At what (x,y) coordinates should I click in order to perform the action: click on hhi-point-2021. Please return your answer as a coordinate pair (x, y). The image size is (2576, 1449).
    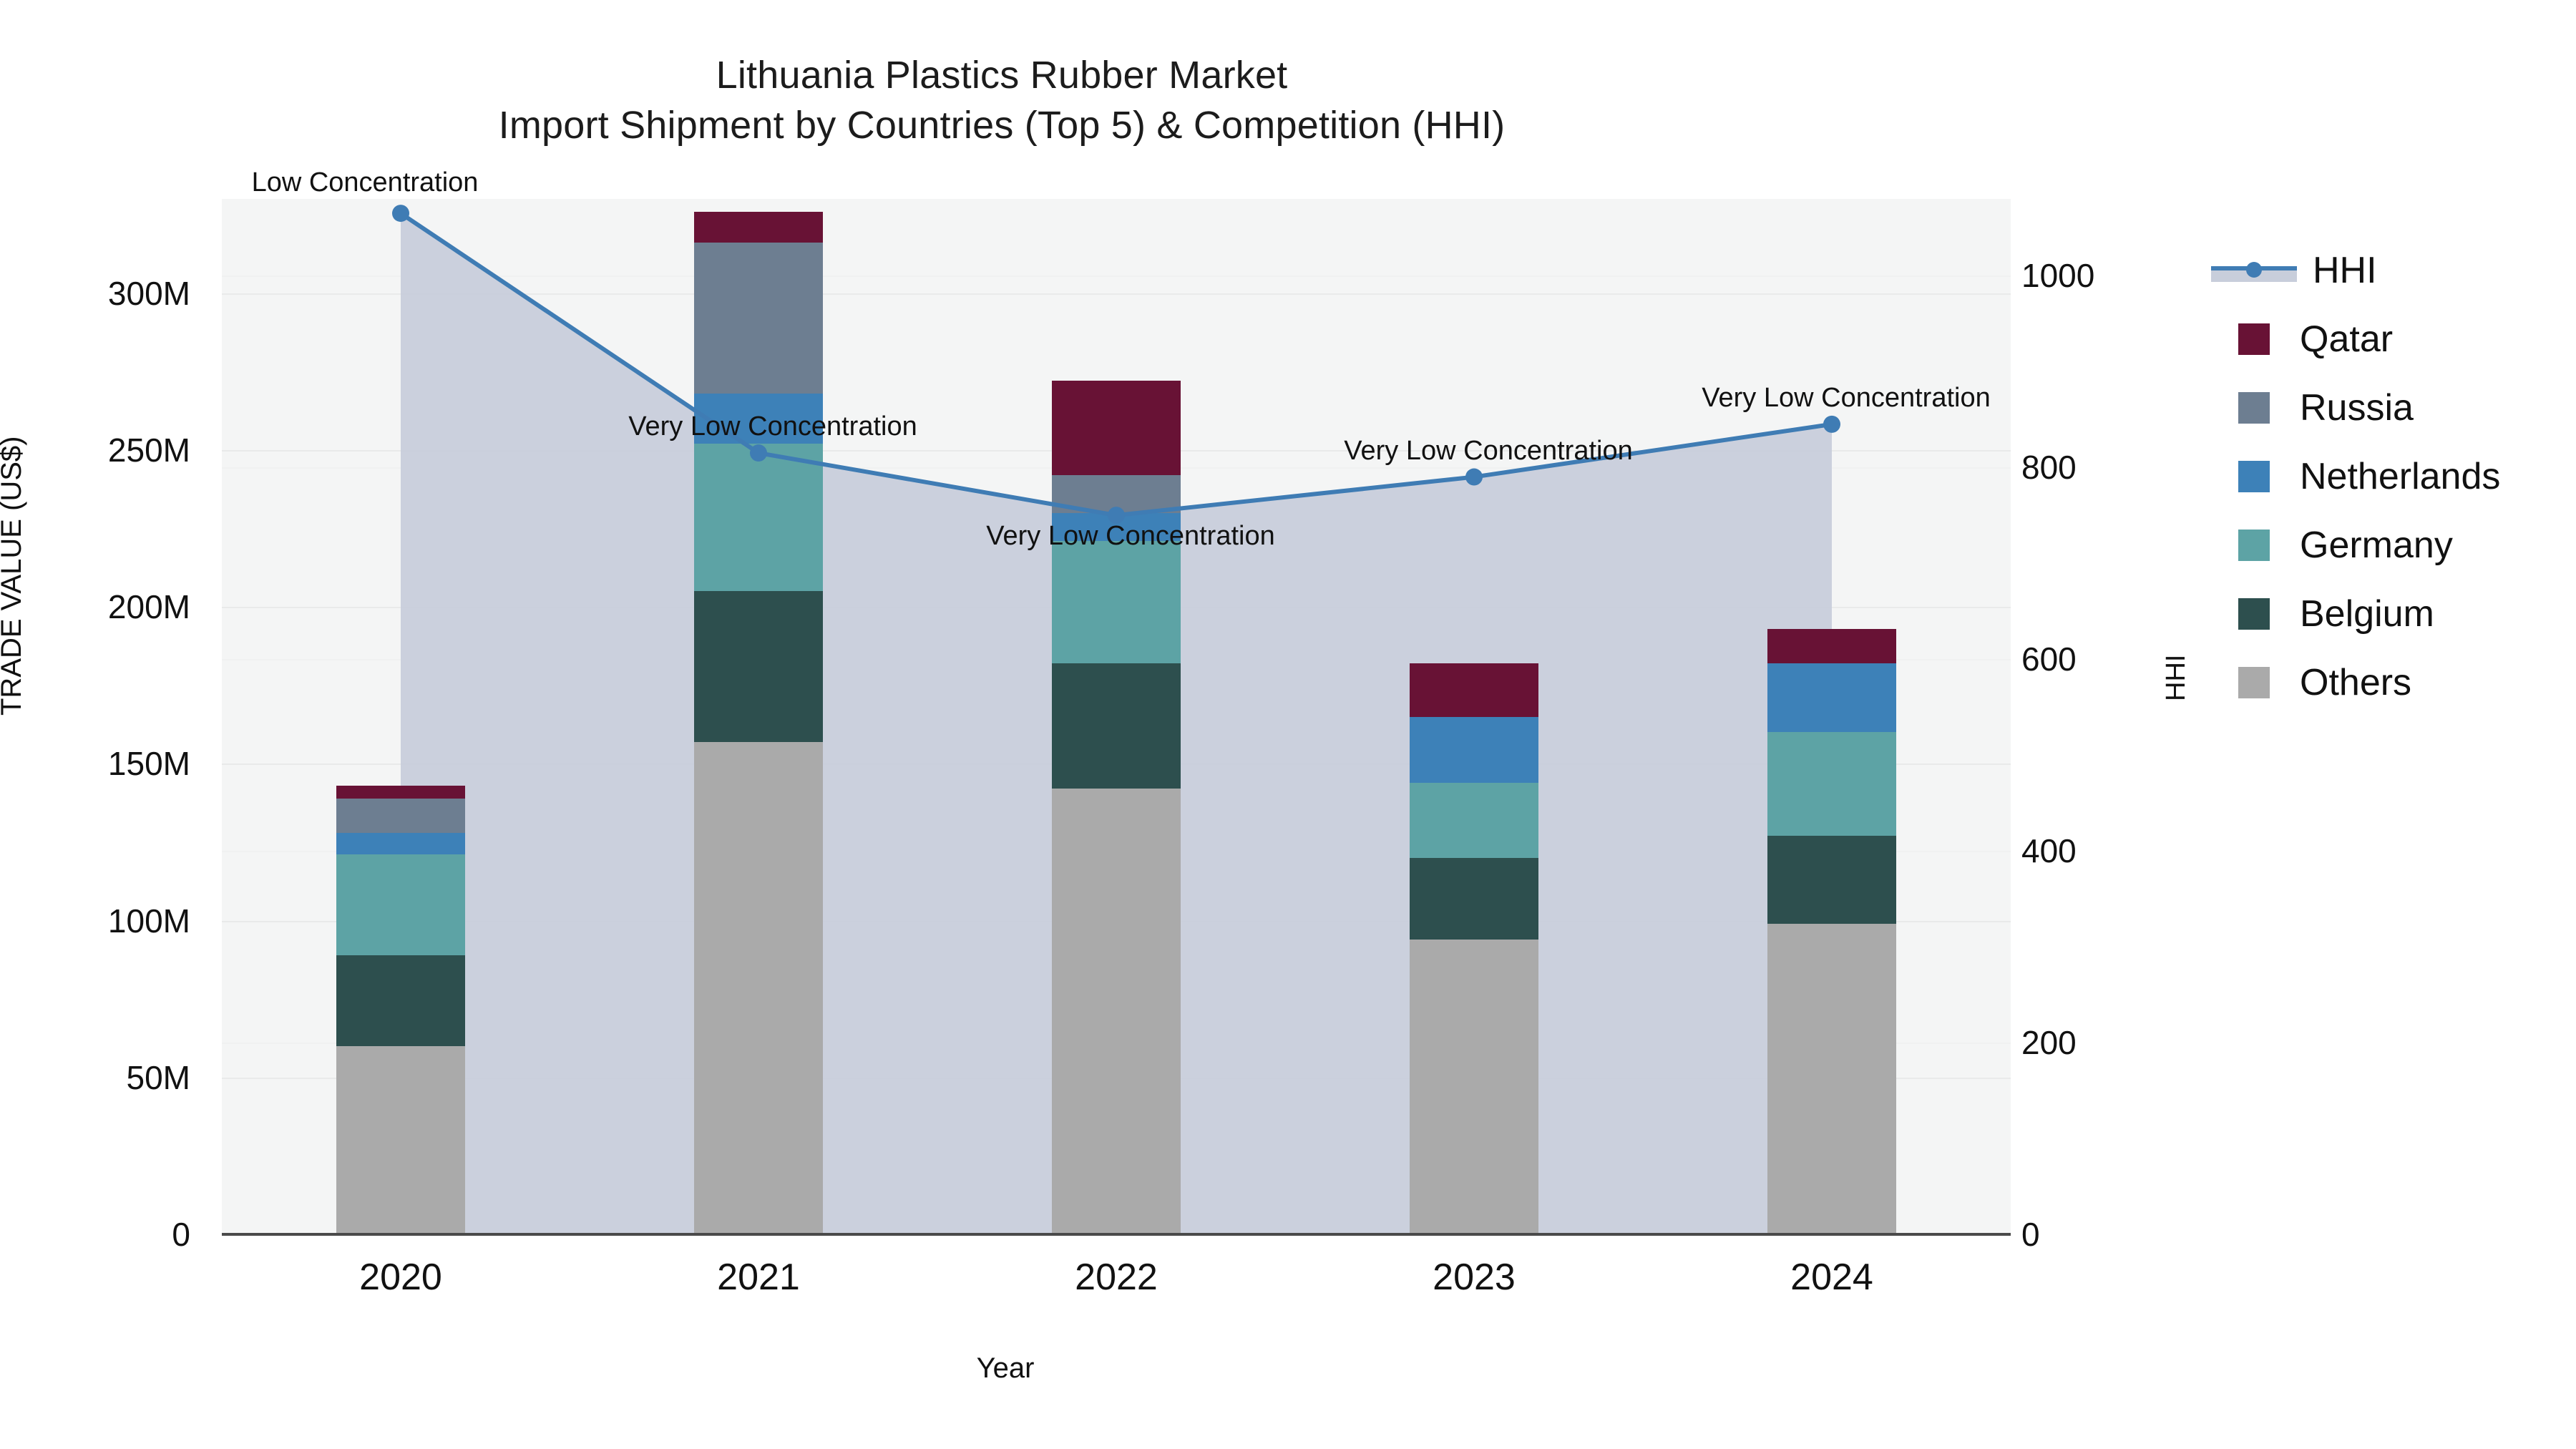
    Looking at the image, I should click on (758, 453).